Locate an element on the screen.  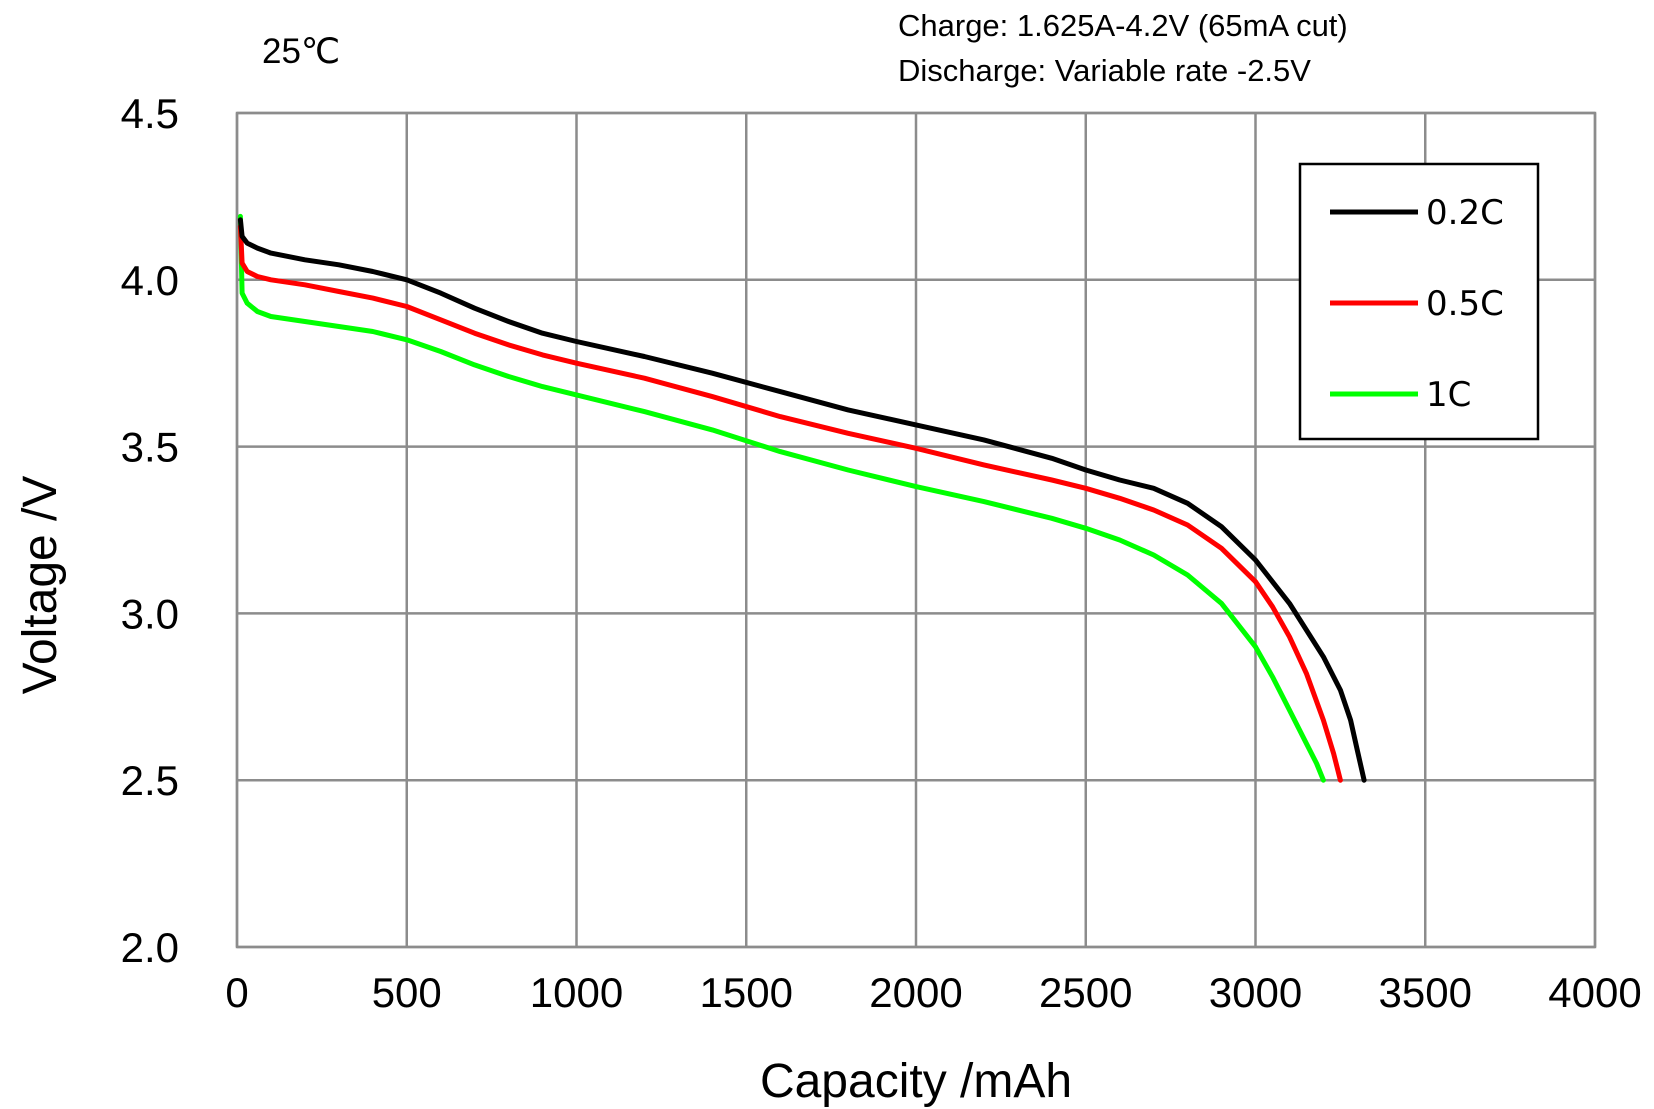
x-tick-label: 3500 is located at coordinates (1425, 992).